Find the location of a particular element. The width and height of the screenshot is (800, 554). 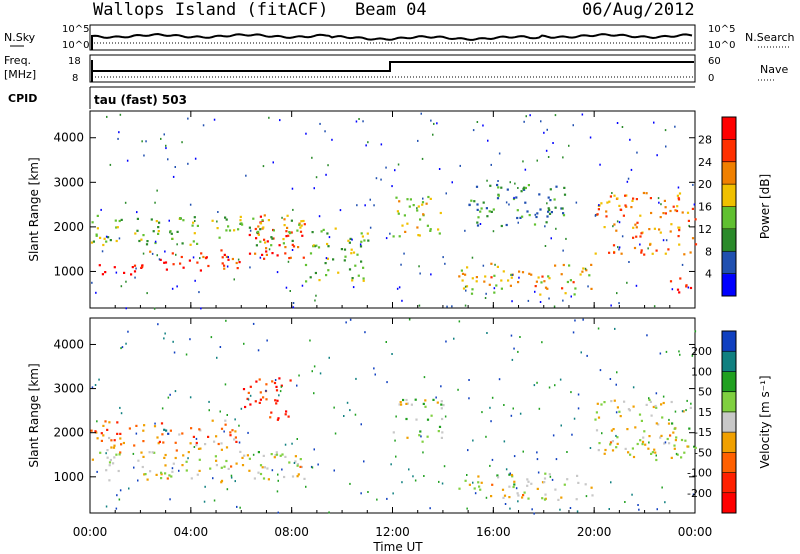

nave-label: Nave is located at coordinates (774, 69).